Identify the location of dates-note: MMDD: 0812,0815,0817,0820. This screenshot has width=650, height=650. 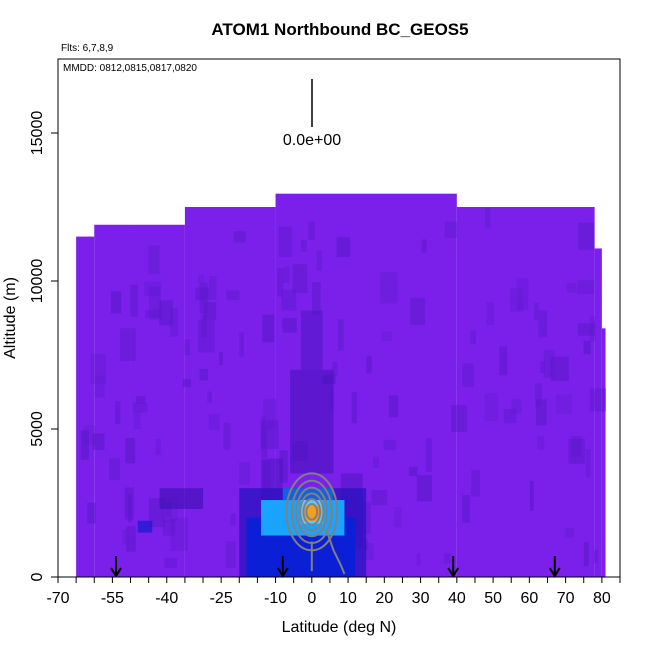
(130, 68).